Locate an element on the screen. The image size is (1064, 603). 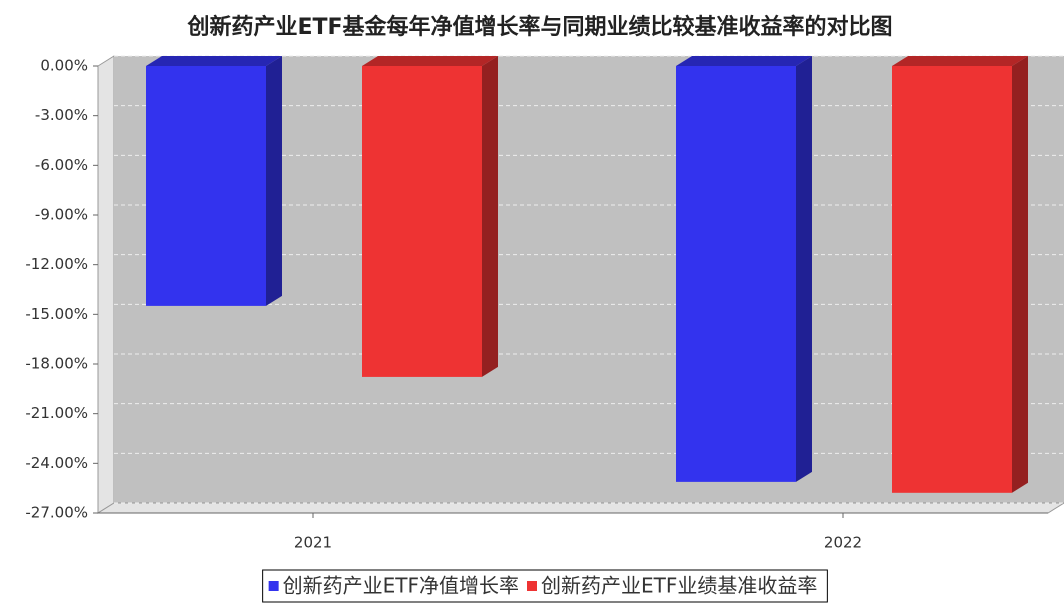
y-tick-label: -3.00% is located at coordinates (61, 115).